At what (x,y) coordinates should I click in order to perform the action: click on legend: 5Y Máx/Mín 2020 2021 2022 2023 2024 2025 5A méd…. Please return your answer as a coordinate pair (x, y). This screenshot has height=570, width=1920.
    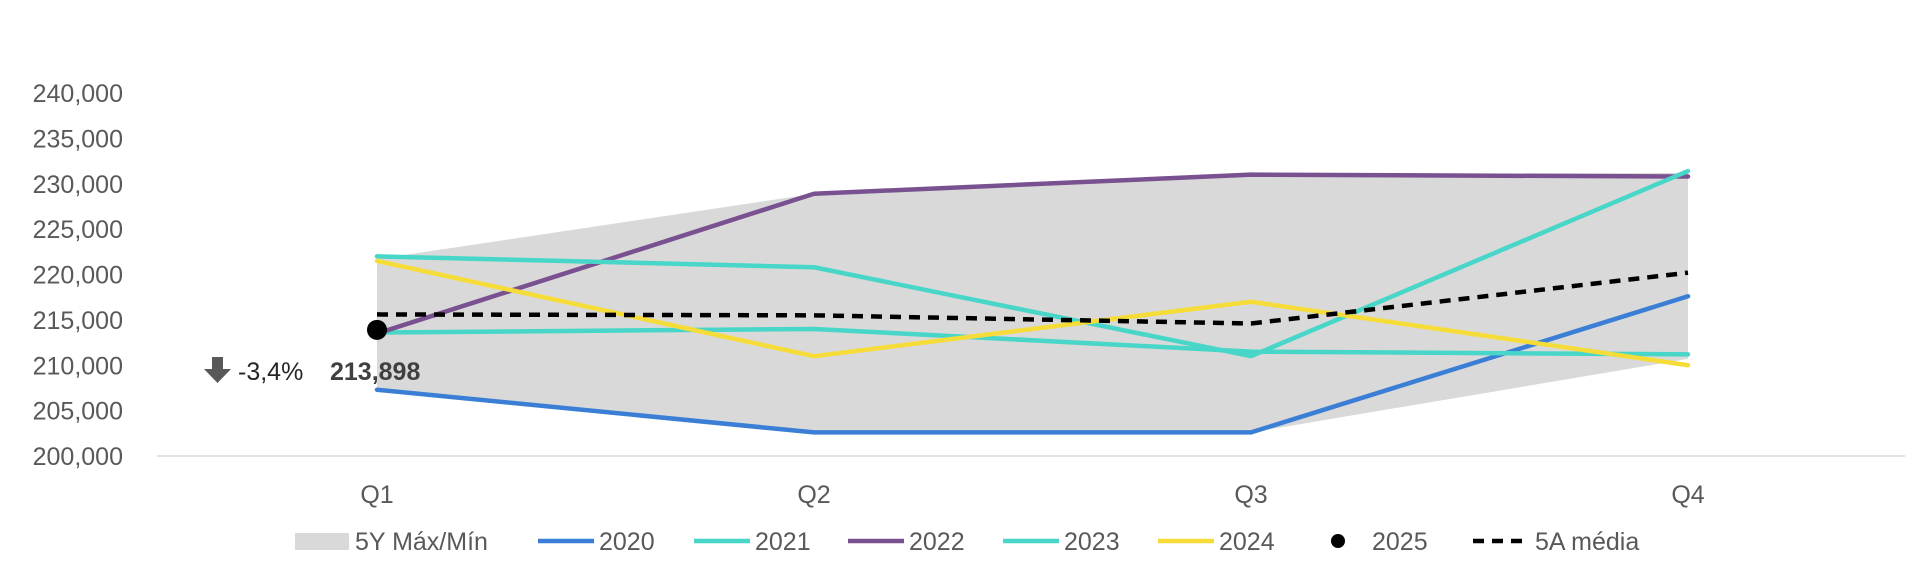
    Looking at the image, I should click on (967, 542).